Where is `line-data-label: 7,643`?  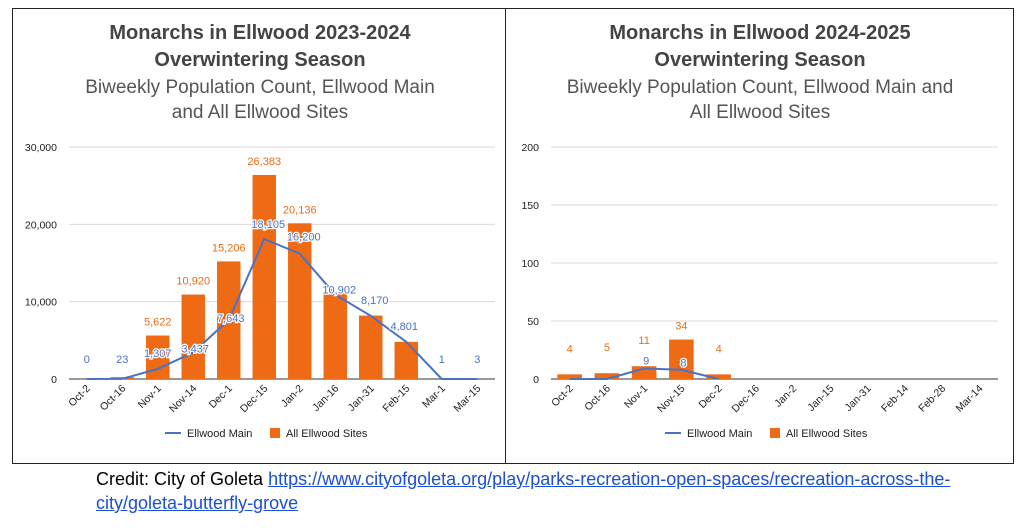
line-data-label: 7,643 is located at coordinates (231, 319).